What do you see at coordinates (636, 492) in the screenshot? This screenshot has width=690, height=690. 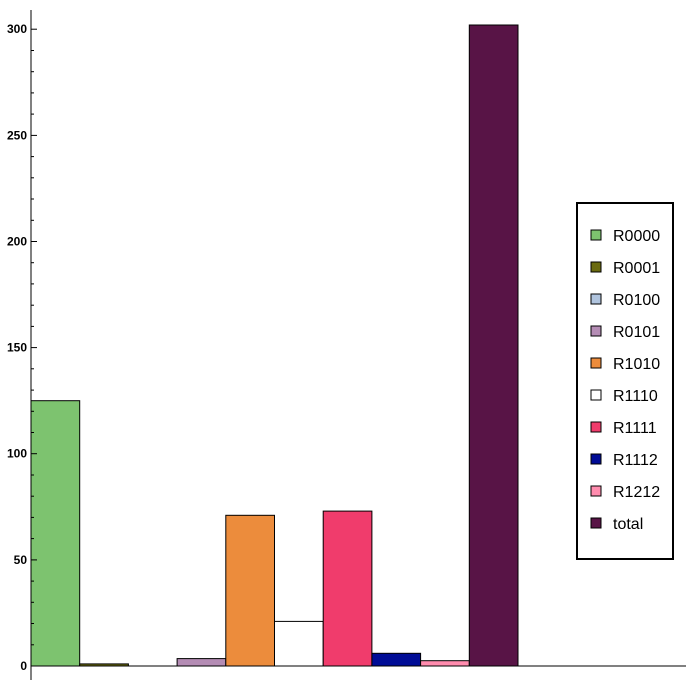 I see `legend-label-r1212: R1212` at bounding box center [636, 492].